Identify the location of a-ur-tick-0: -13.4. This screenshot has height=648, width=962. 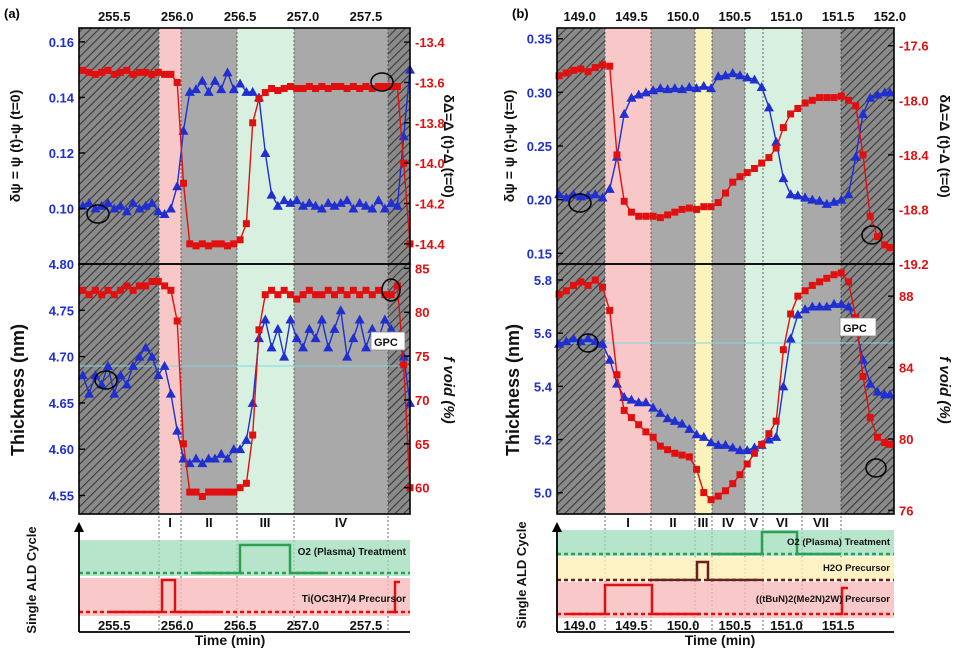
(430, 42).